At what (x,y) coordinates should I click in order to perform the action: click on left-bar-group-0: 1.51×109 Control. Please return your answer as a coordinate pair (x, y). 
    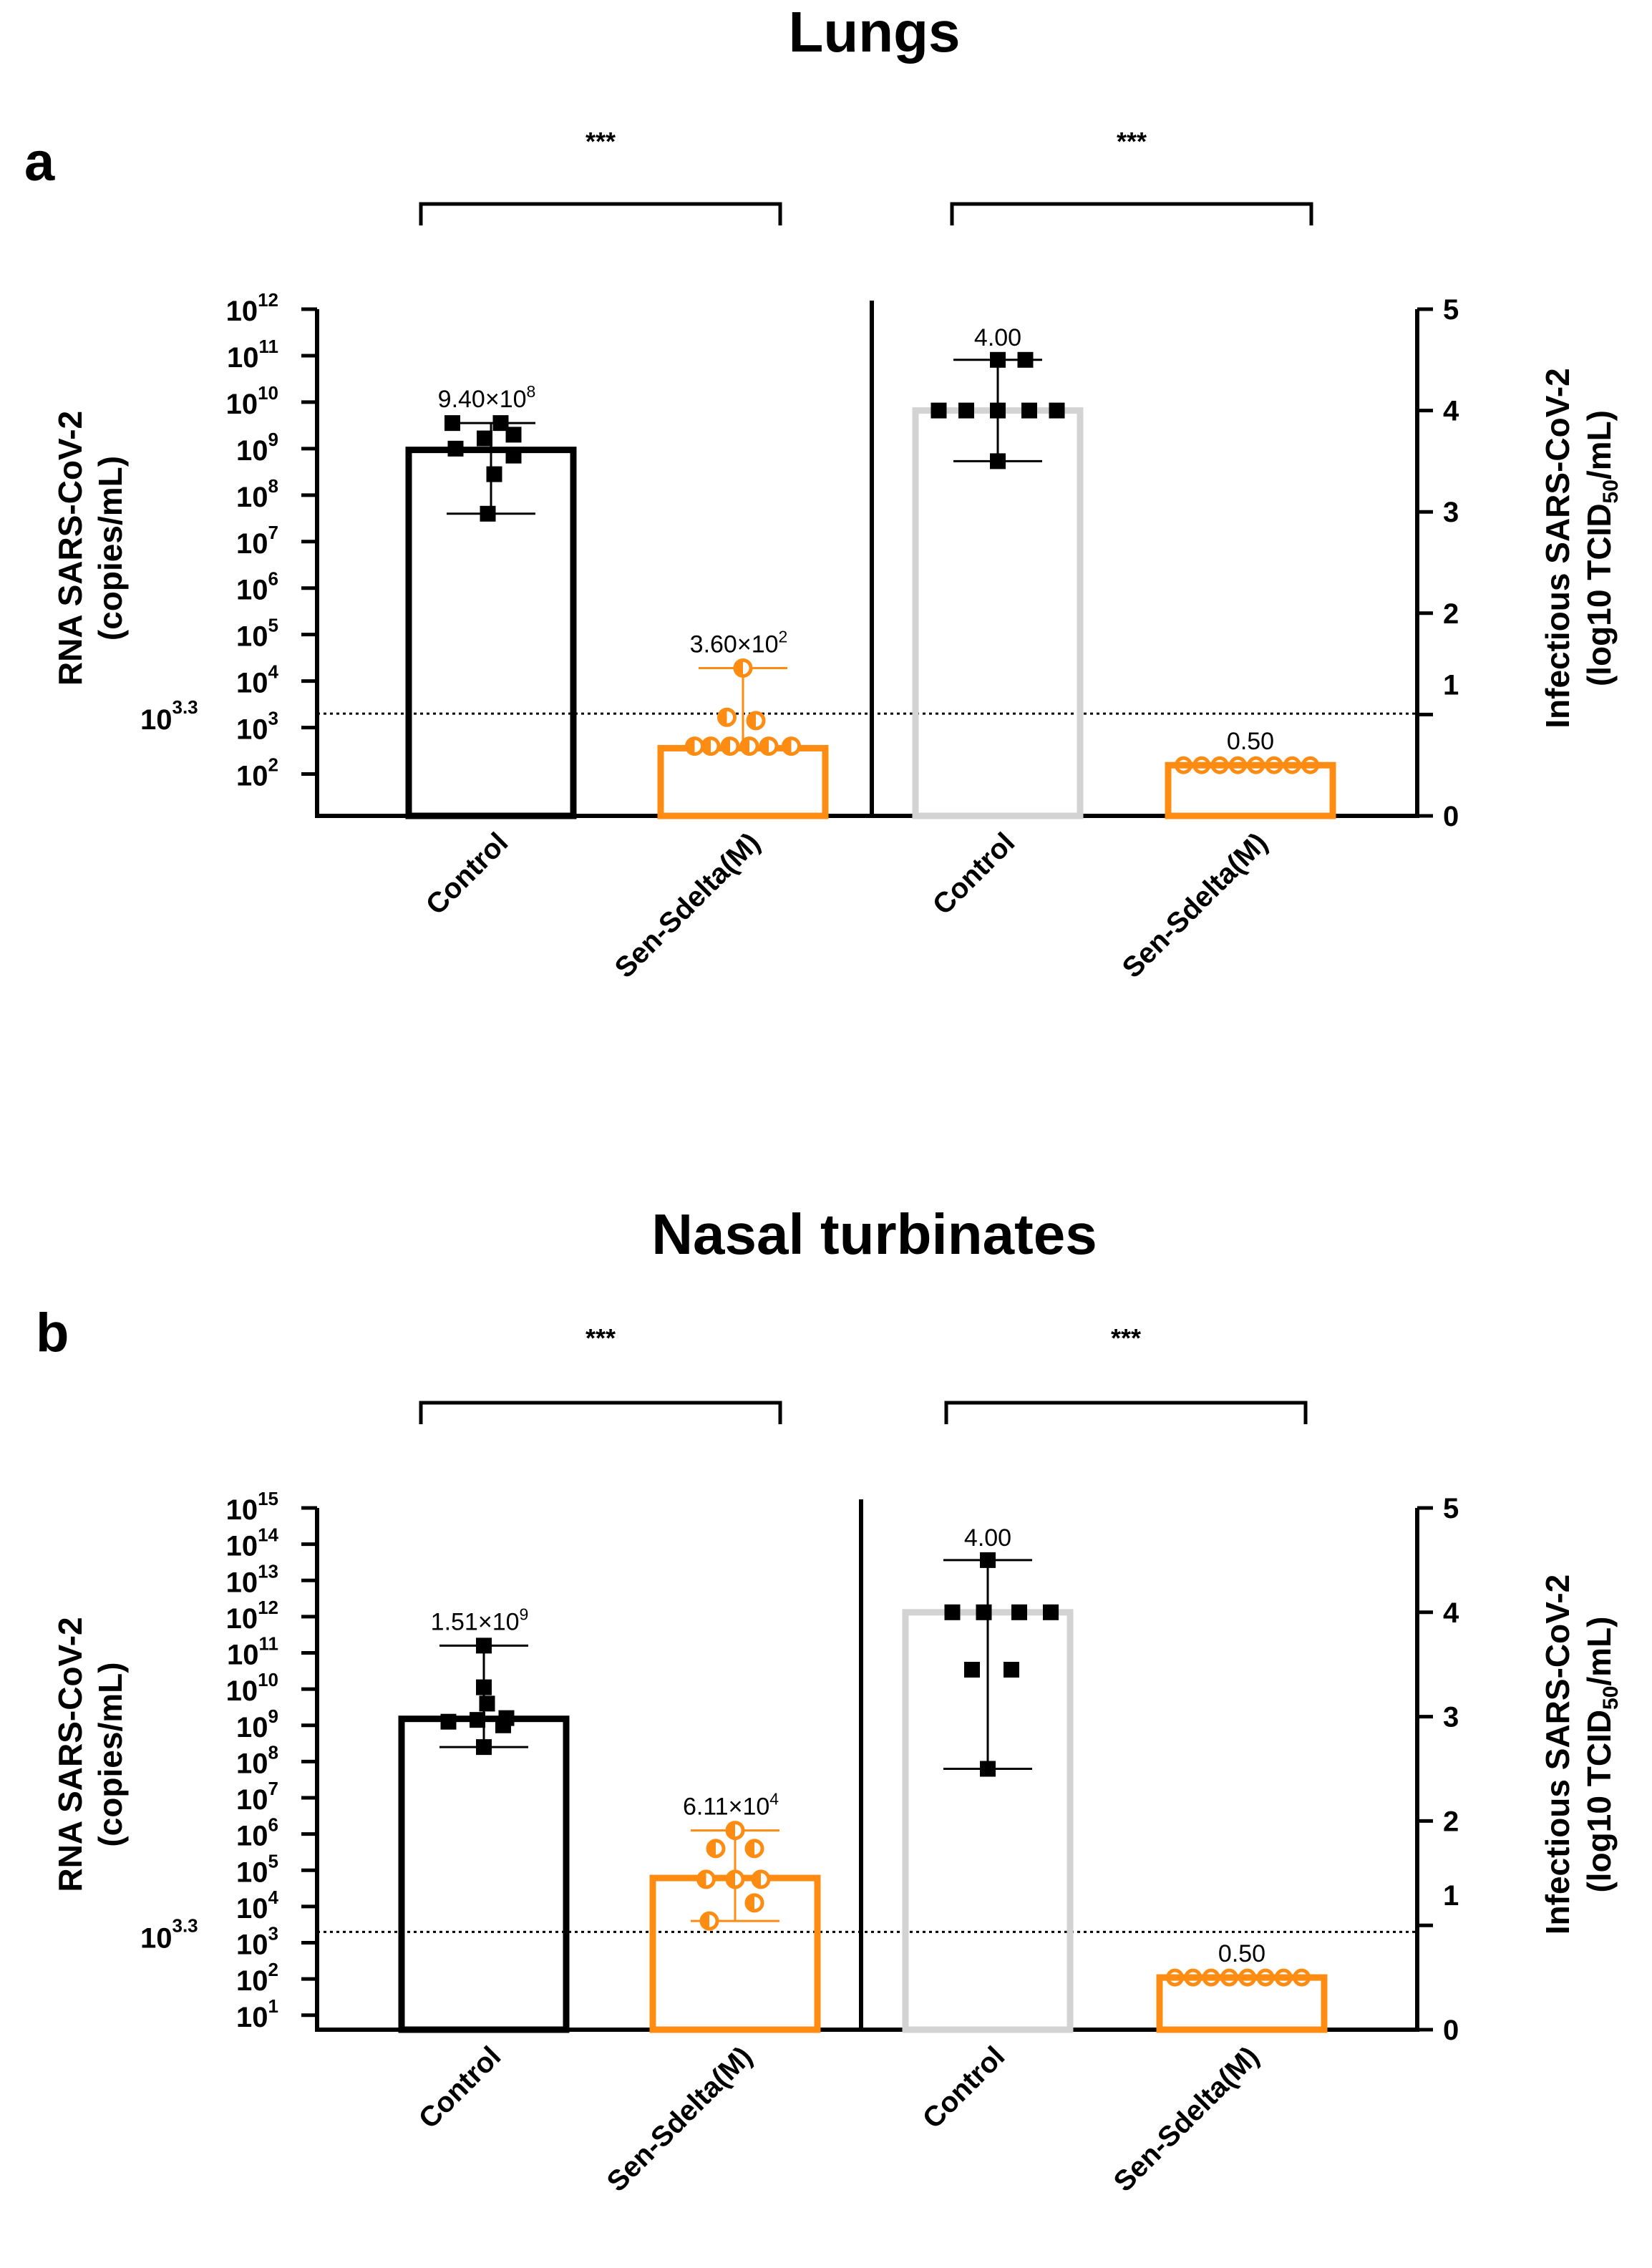
    Looking at the image, I should click on (484, 1870).